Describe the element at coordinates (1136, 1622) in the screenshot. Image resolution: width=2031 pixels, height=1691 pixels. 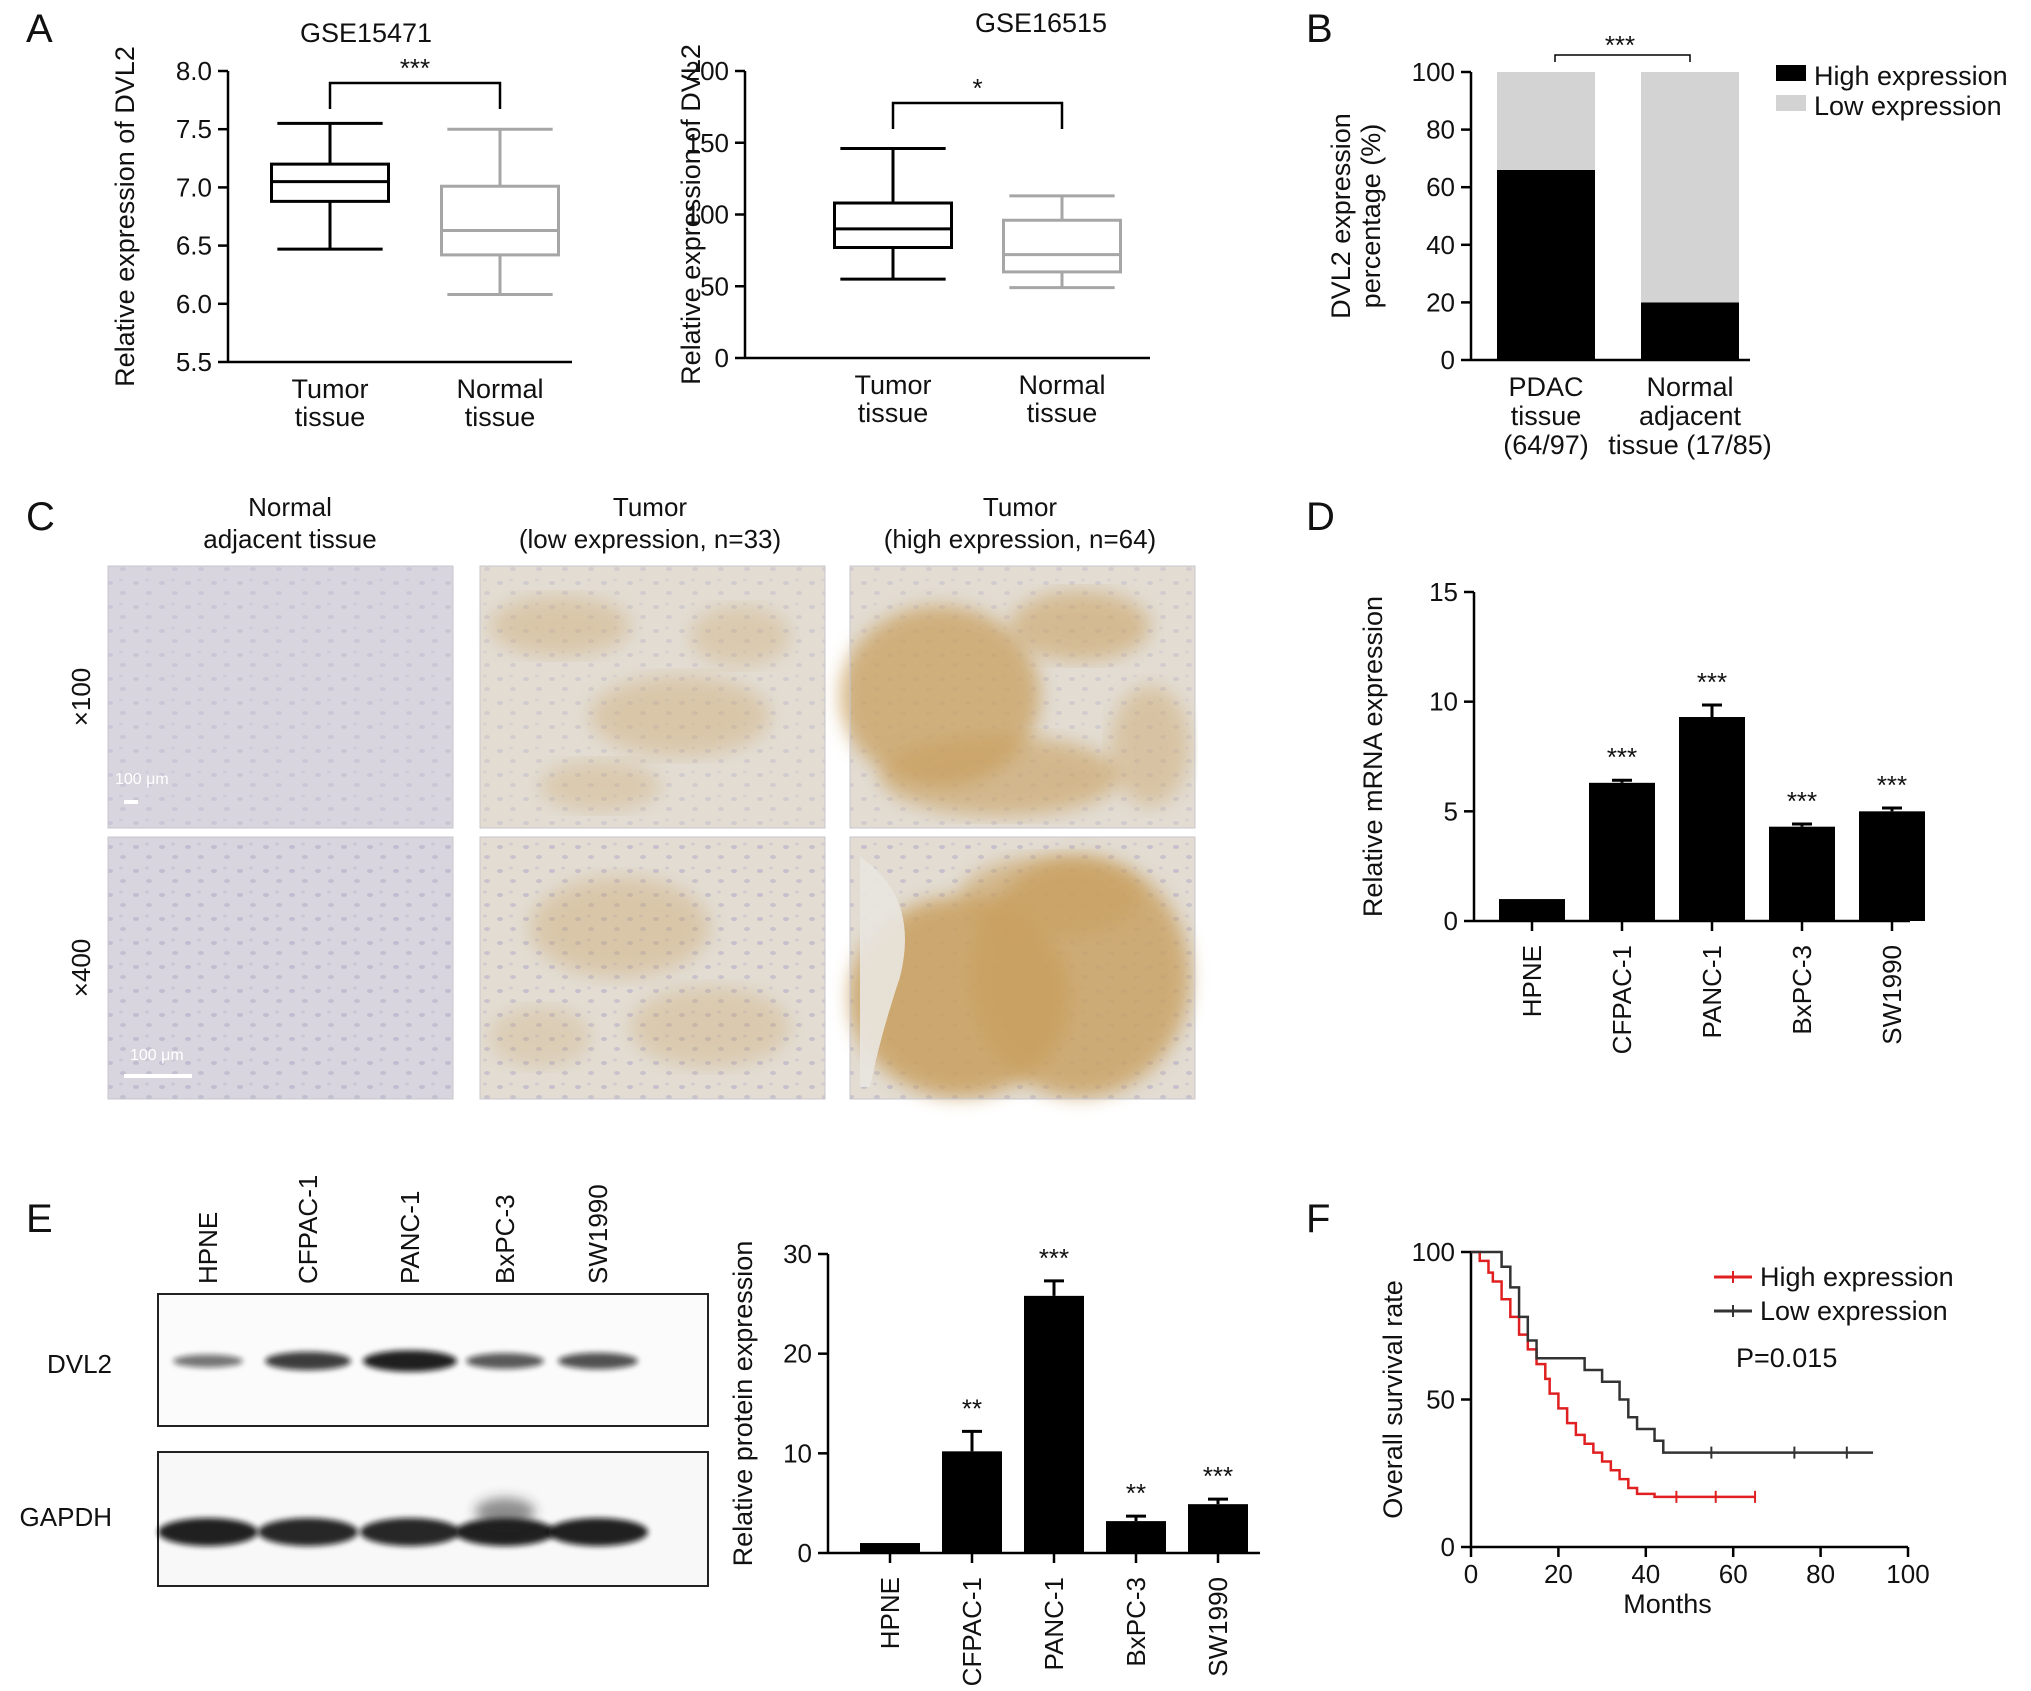
I see `x-category-label: BxPC-3` at that location.